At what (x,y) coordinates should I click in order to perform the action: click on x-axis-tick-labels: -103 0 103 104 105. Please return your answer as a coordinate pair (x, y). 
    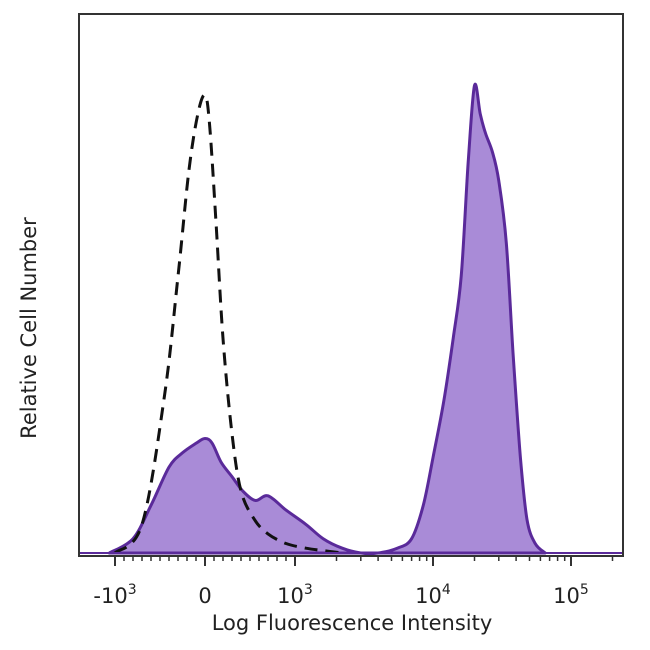
    Looking at the image, I should click on (340, 595).